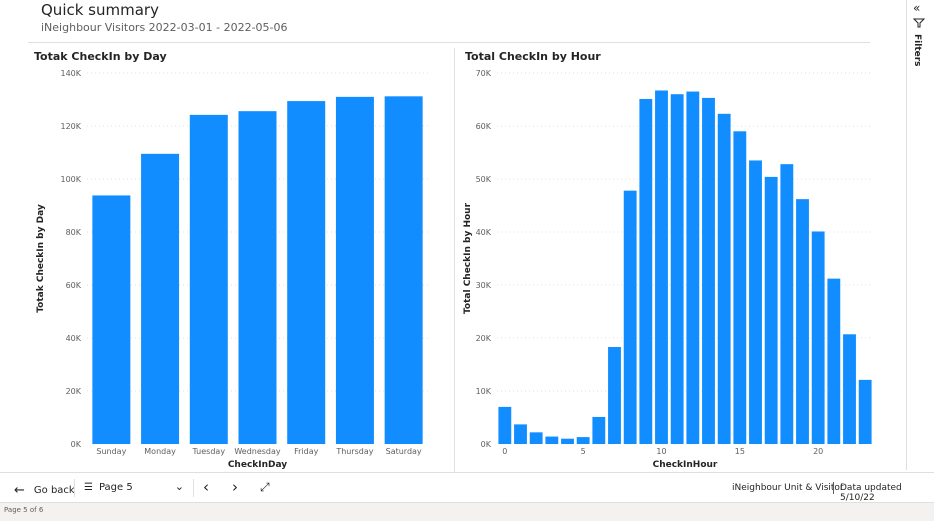 This screenshot has height=521, width=934. I want to click on filters-label: Filters, so click(917, 50).